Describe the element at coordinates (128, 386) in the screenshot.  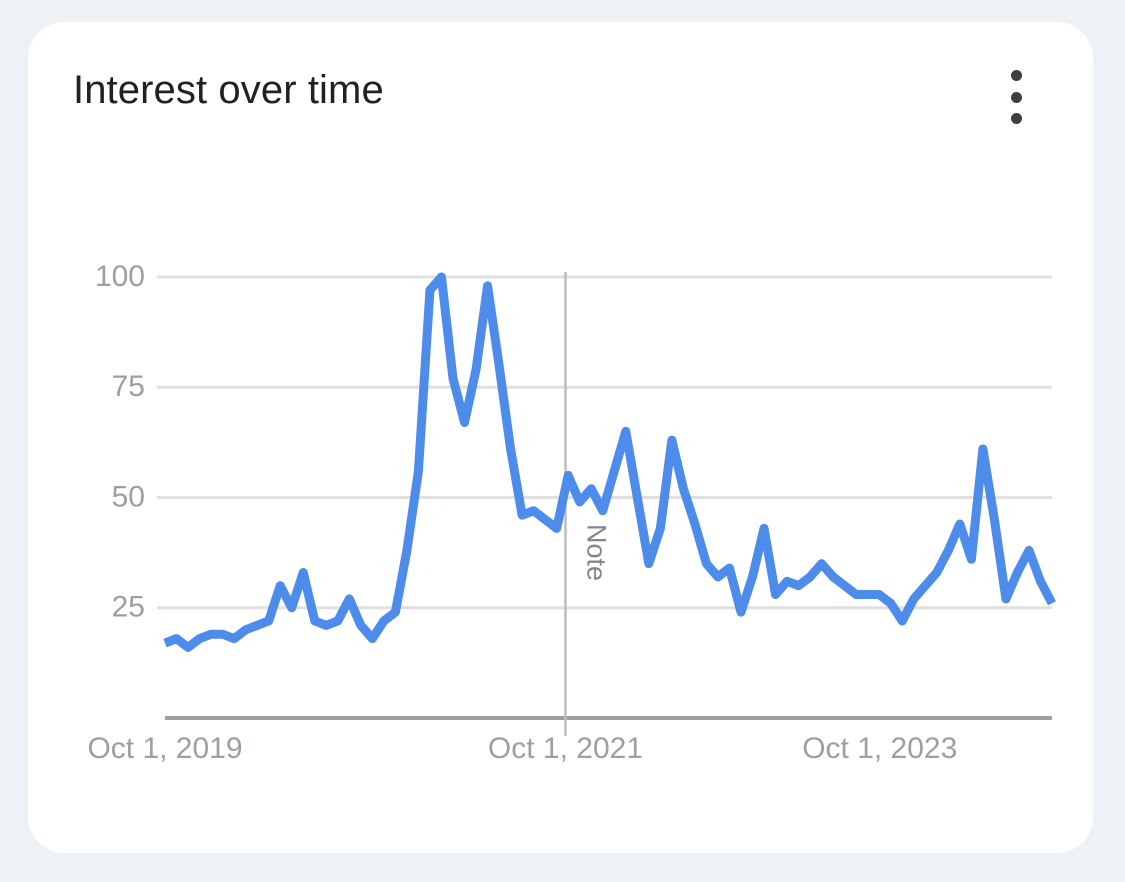
I see `y-tick-label: 75` at that location.